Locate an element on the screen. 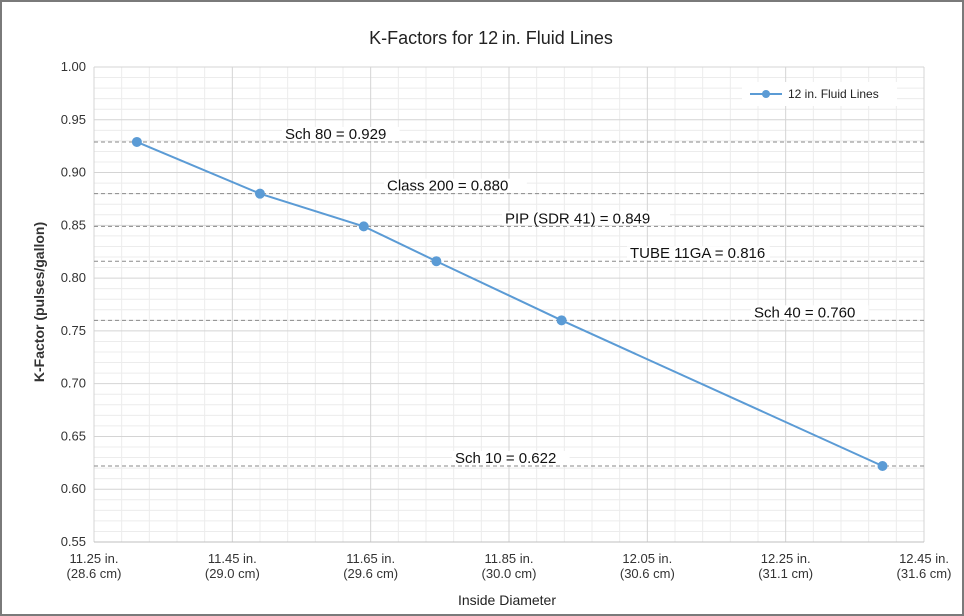 The image size is (964, 616). x-tick-sublabel: (29.6 cm) is located at coordinates (370, 573).